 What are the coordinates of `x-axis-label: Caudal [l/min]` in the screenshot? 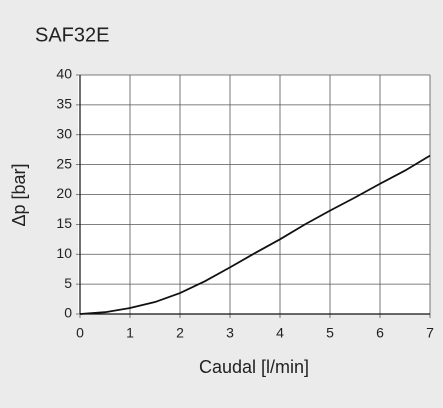 It's located at (254, 367).